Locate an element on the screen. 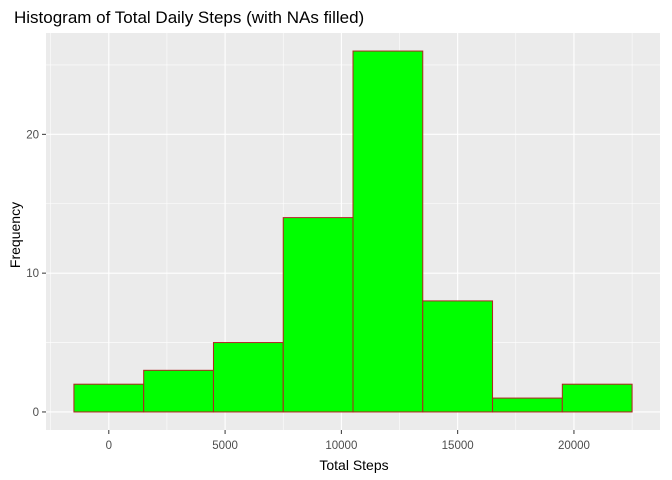 This screenshot has width=672, height=480. y-axis-title: Frequency is located at coordinates (15, 235).